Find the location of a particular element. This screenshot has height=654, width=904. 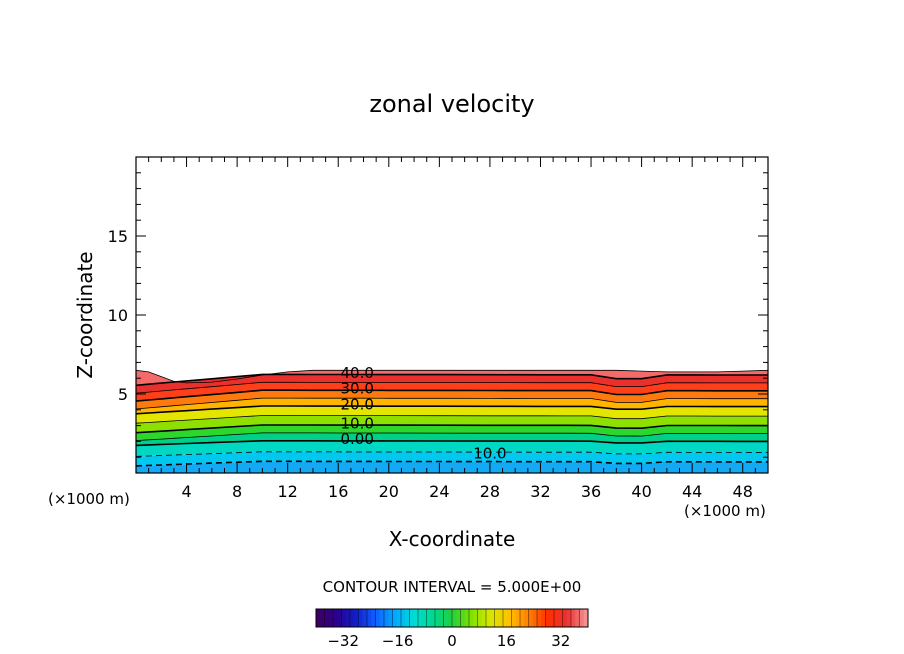

colorbar is located at coordinates (452, 618).